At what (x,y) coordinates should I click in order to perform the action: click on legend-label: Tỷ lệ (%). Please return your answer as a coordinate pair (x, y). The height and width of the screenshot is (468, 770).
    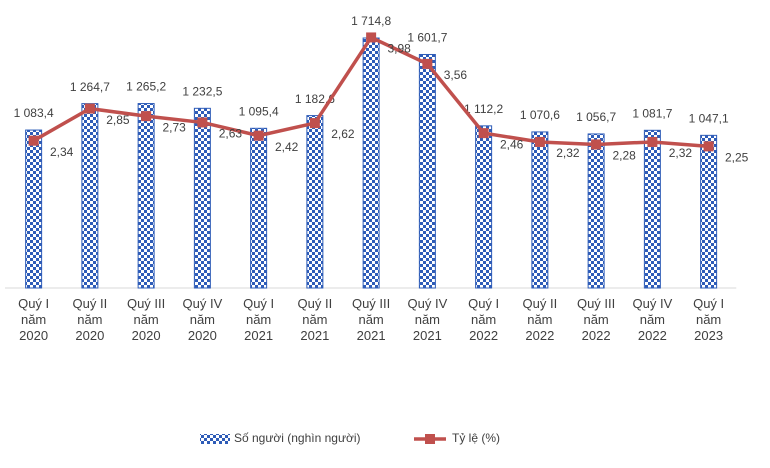
    Looking at the image, I should click on (476, 438).